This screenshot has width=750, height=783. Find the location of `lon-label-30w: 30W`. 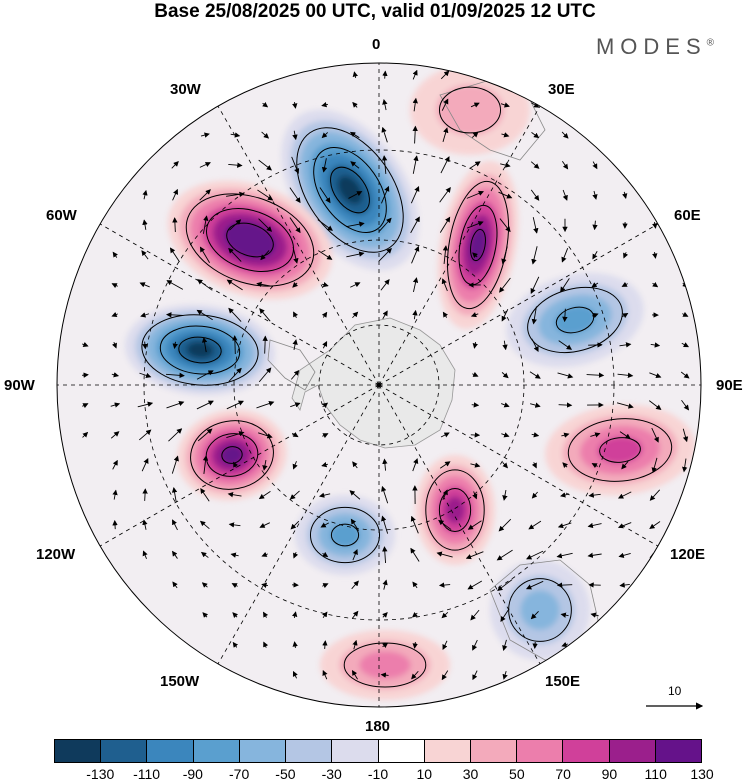

lon-label-30w: 30W is located at coordinates (185, 89).